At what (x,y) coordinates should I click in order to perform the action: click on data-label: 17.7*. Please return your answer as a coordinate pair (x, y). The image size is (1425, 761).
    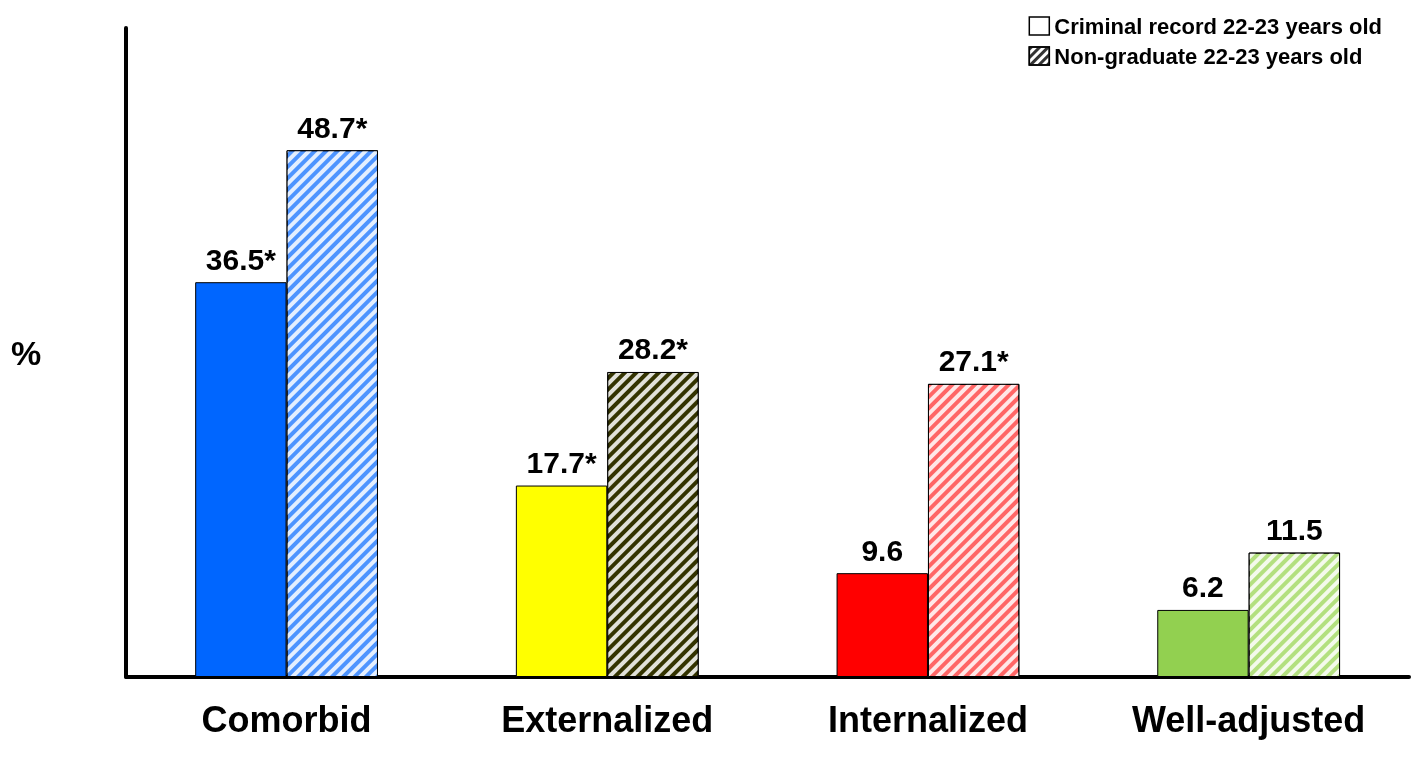
    Looking at the image, I should click on (561, 463).